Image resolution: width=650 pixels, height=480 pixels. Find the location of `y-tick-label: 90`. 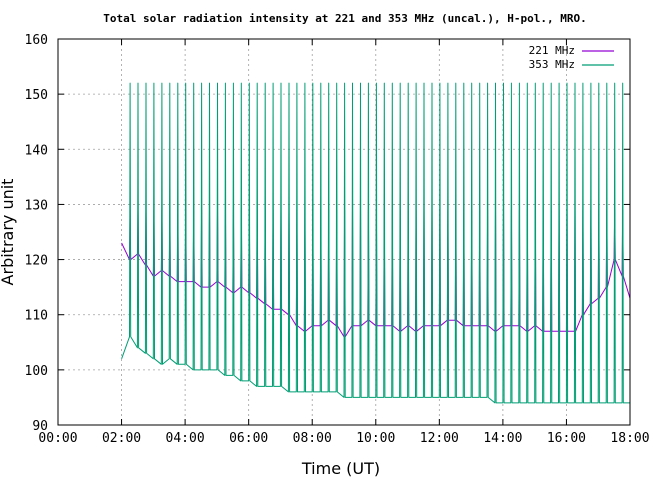

y-tick-label: 90 is located at coordinates (40, 426).